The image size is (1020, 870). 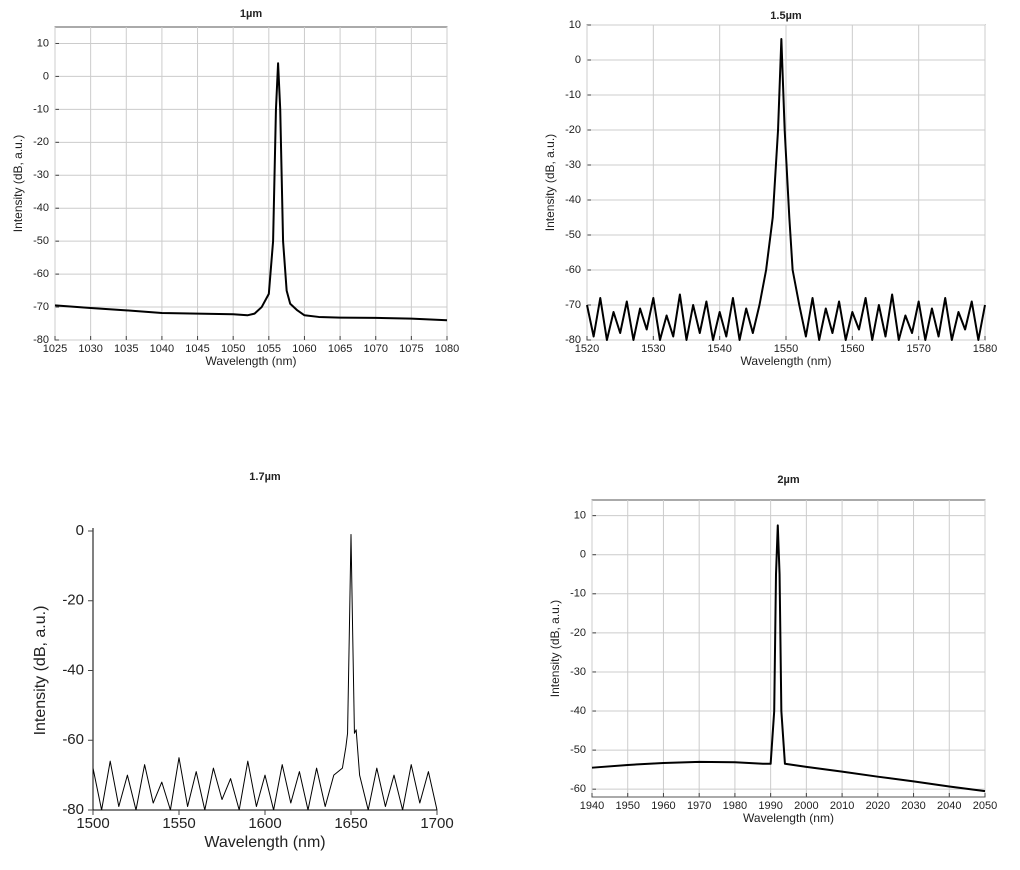 I want to click on chart-title: 1.5µm, so click(x=786, y=16).